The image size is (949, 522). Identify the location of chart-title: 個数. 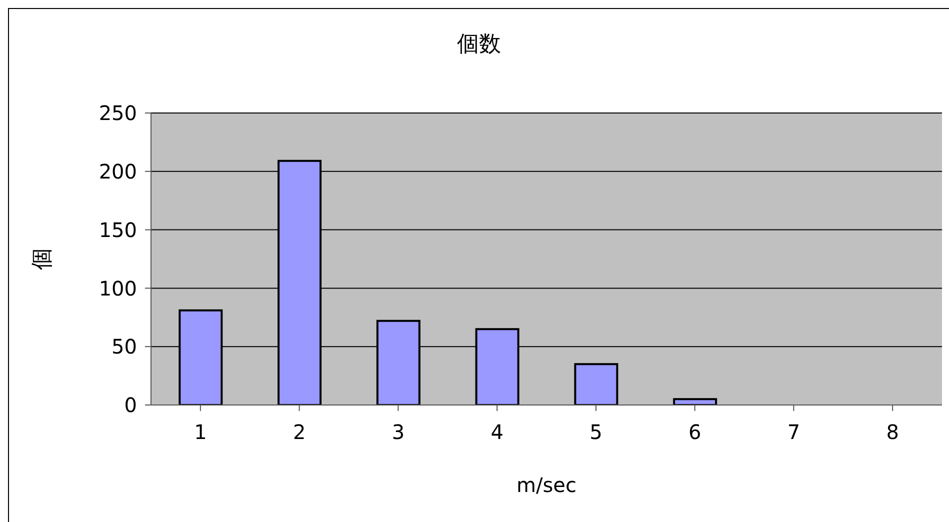
(479, 45).